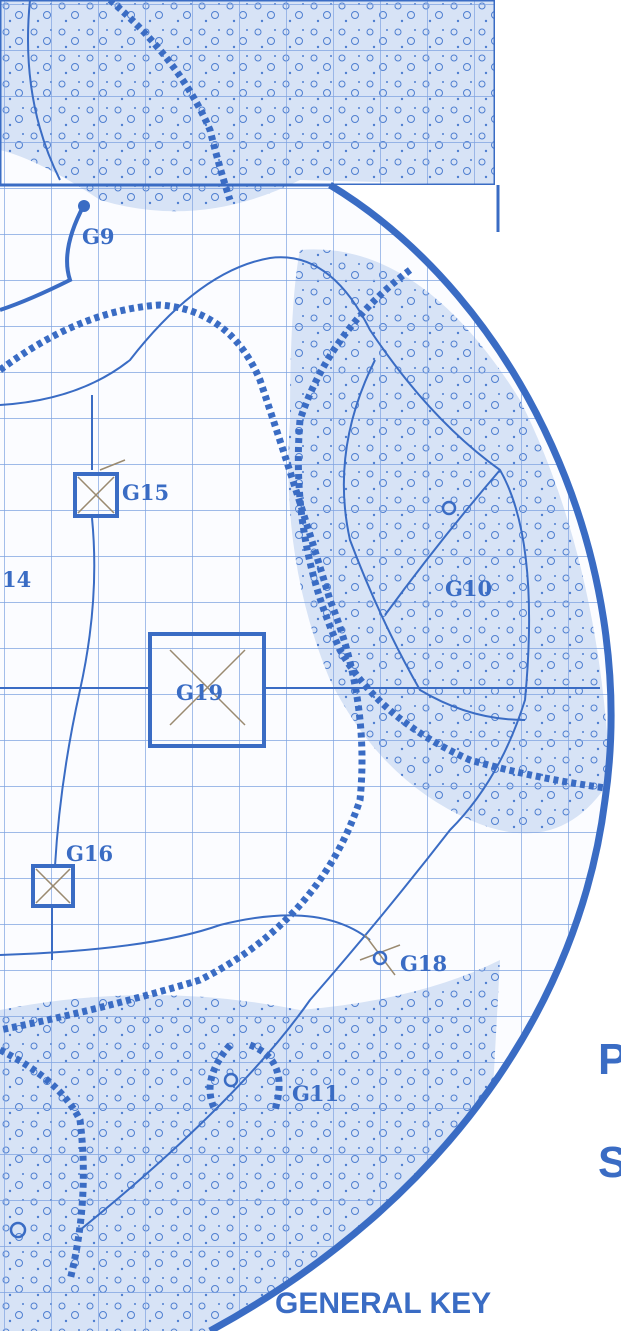 This screenshot has height=1331, width=621. I want to click on side-letter: S, so click(609, 1162).